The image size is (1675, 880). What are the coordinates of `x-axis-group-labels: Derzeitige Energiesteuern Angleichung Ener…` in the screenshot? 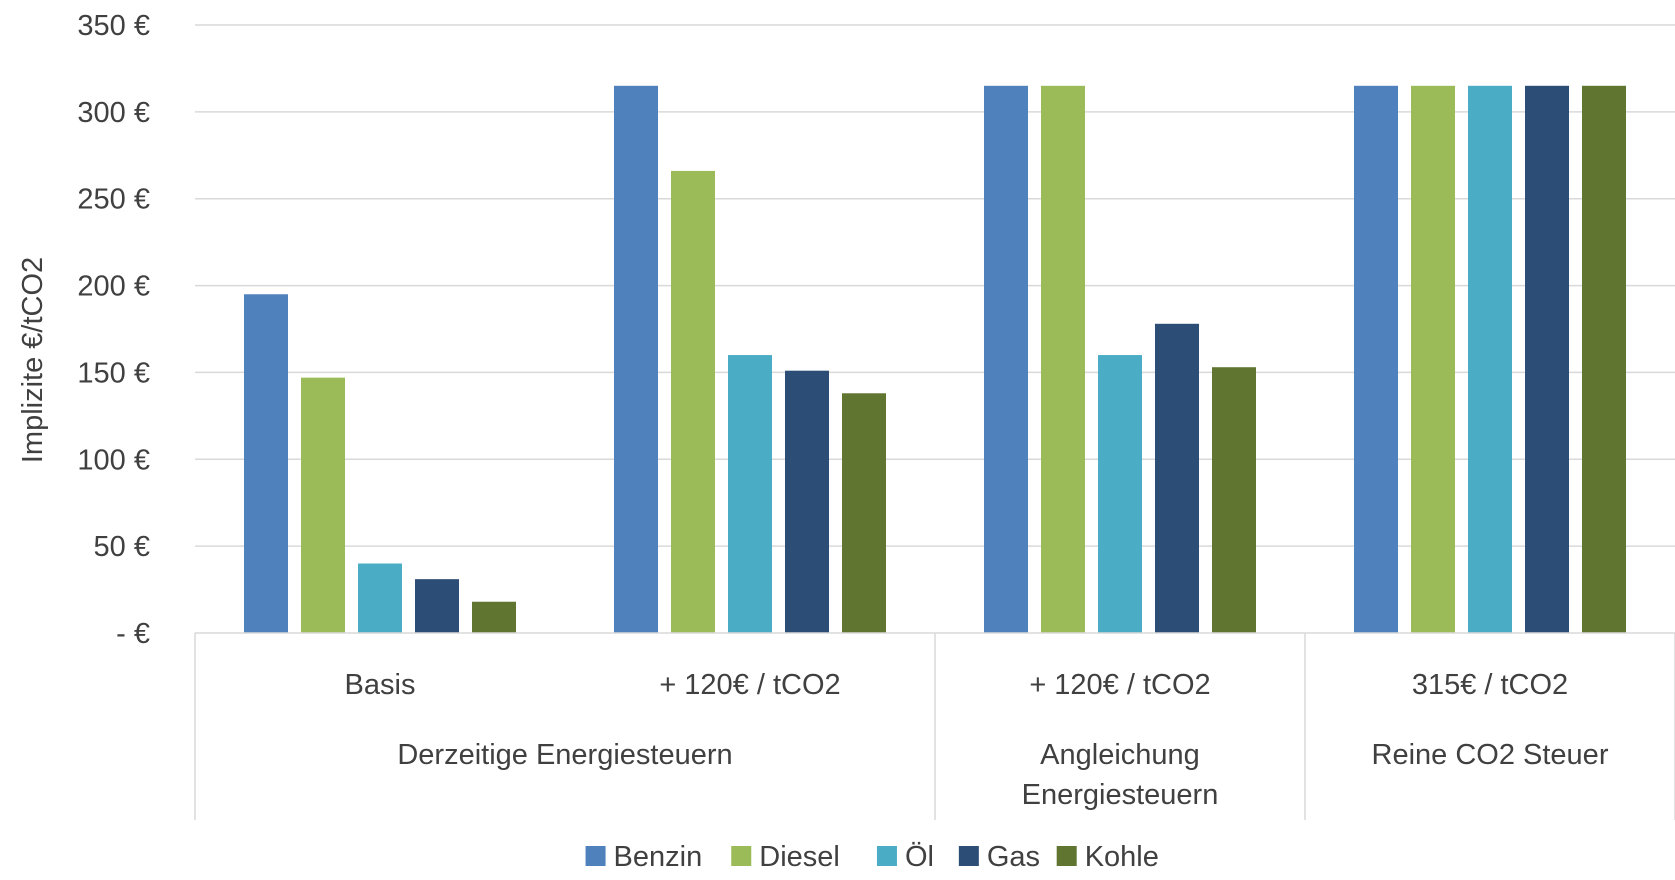 It's located at (1002, 775).